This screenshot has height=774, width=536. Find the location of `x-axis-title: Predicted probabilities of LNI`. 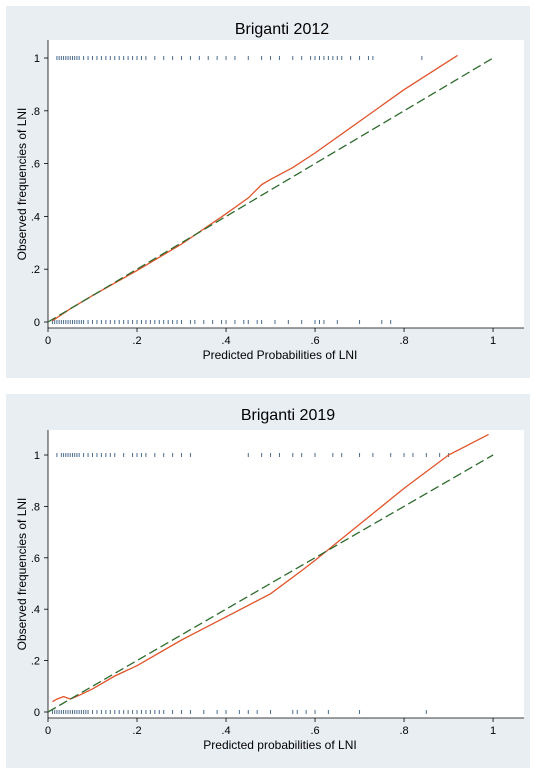

x-axis-title: Predicted probabilities of LNI is located at coordinates (279, 745).